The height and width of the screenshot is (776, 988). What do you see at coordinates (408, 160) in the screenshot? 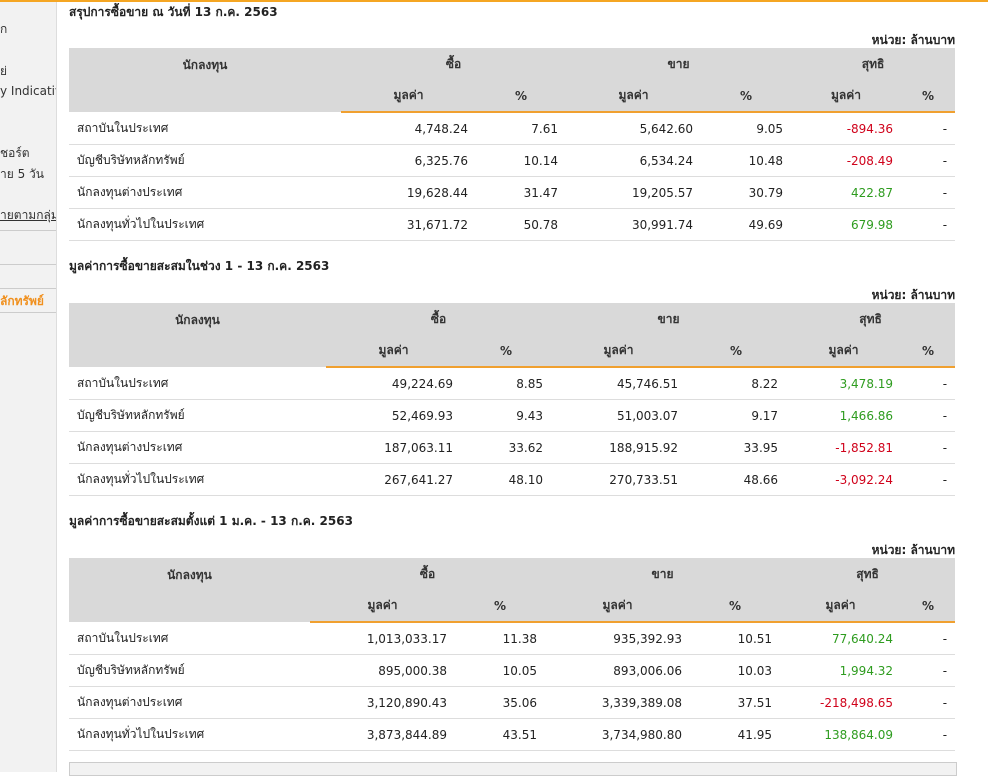
I see `buy-value: 6,325.76` at bounding box center [408, 160].